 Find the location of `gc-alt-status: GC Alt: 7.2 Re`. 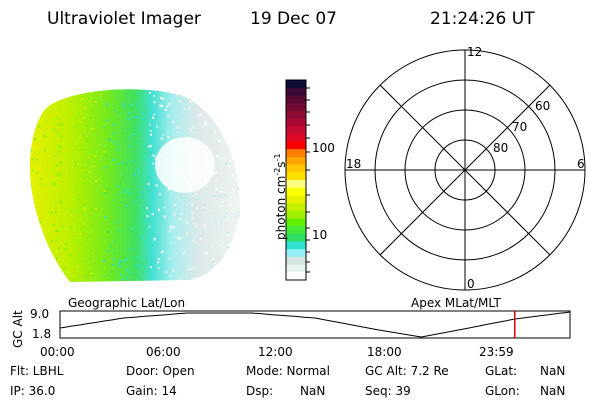

gc-alt-status: GC Alt: 7.2 Re is located at coordinates (407, 371).